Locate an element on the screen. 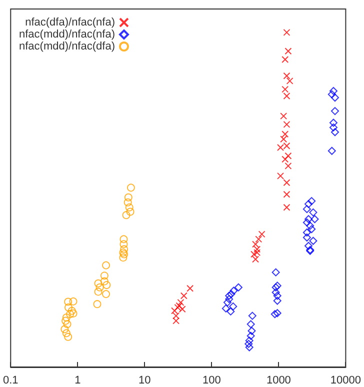  legend-label: nfac(mdd)/nfac(dfa) is located at coordinates (66, 46).